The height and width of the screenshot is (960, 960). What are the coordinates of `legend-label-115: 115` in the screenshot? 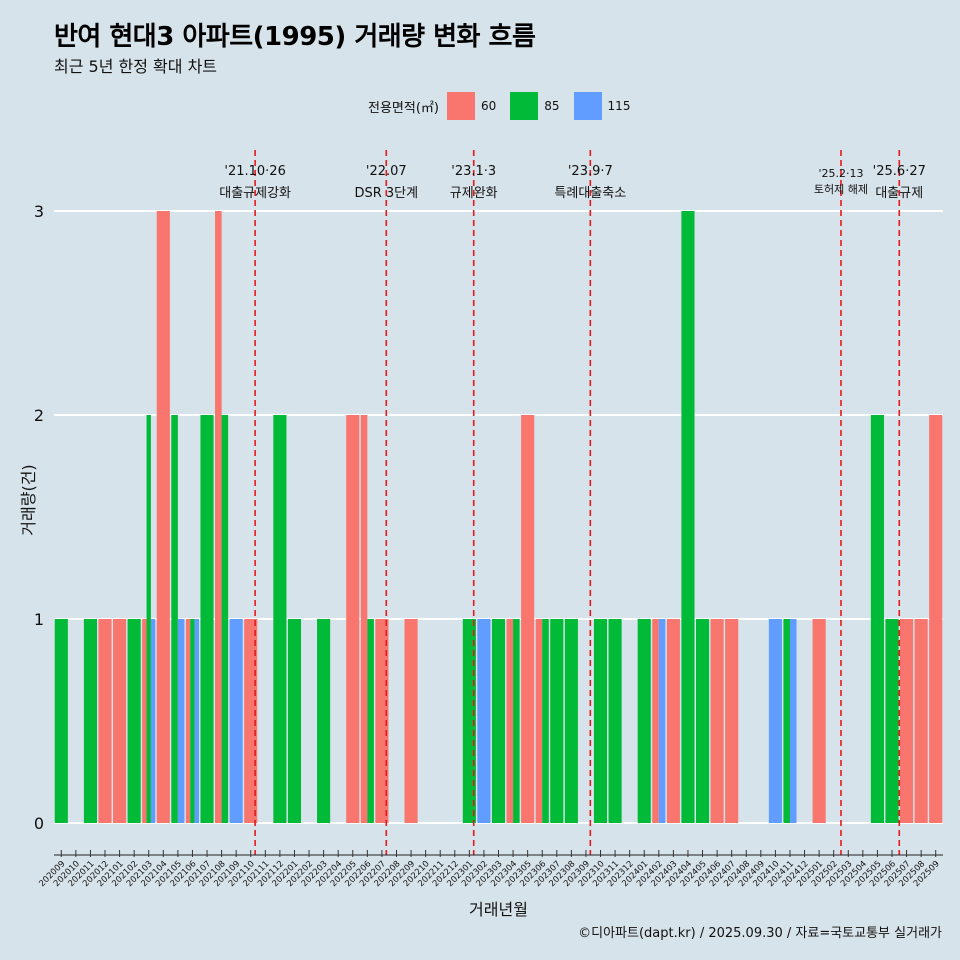 It's located at (619, 106).